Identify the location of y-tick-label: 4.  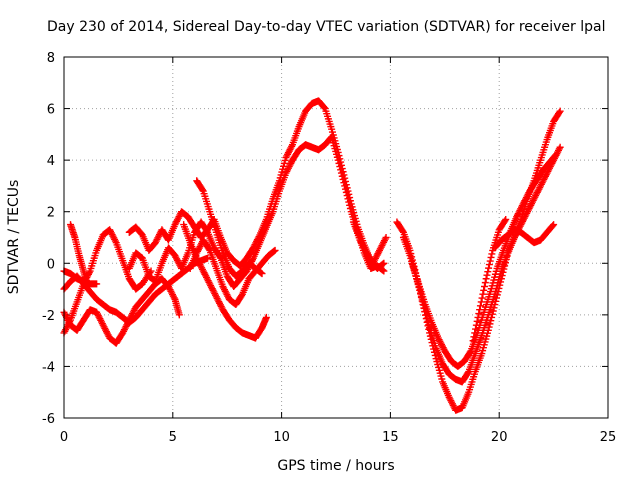
(51, 161).